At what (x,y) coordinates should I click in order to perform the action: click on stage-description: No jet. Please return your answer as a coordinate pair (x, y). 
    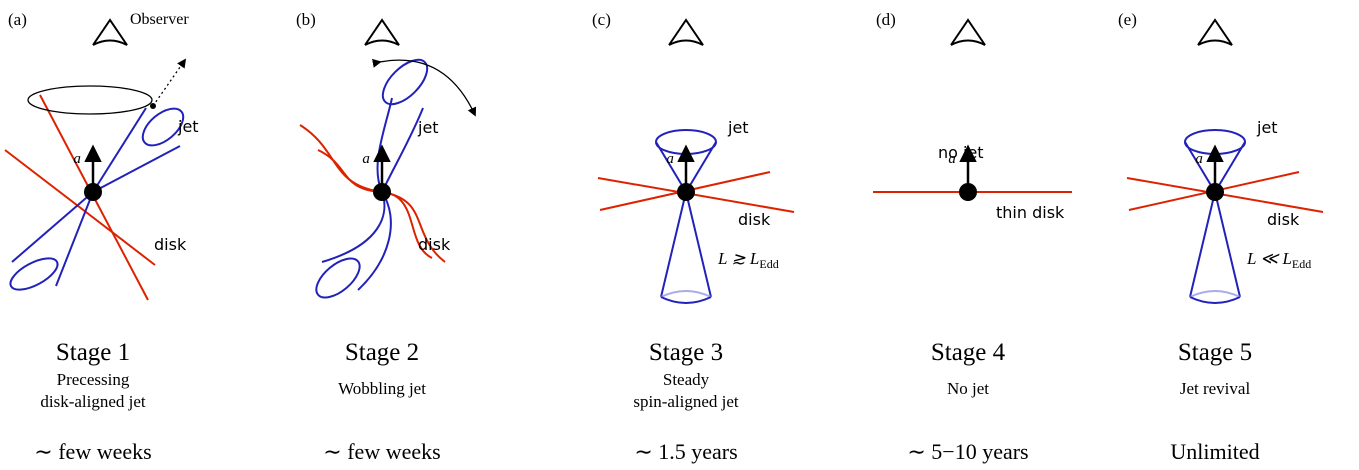
    Looking at the image, I should click on (968, 388).